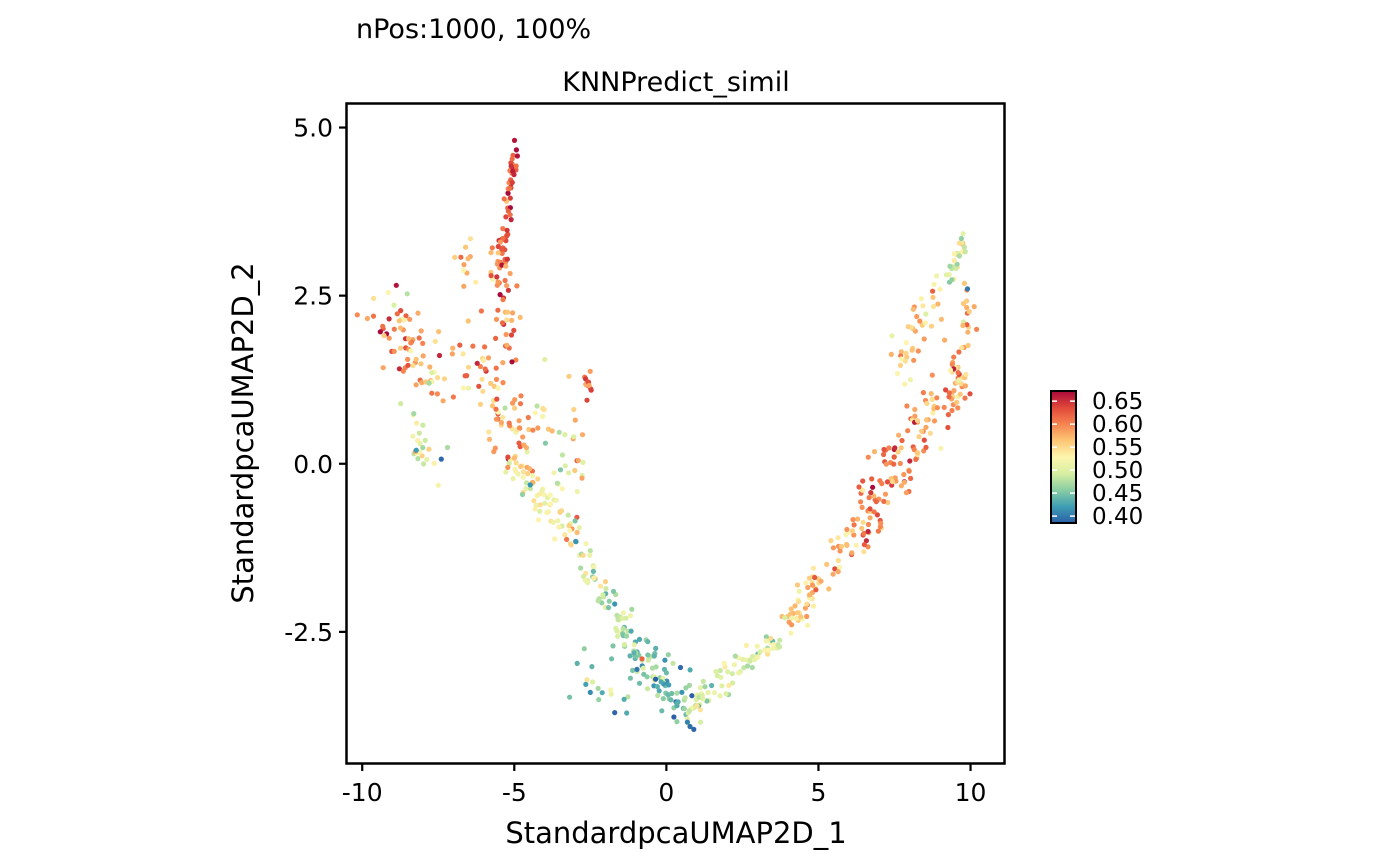 The width and height of the screenshot is (1400, 866). Describe the element at coordinates (819, 792) in the screenshot. I see `x-tick-label: 5` at that location.